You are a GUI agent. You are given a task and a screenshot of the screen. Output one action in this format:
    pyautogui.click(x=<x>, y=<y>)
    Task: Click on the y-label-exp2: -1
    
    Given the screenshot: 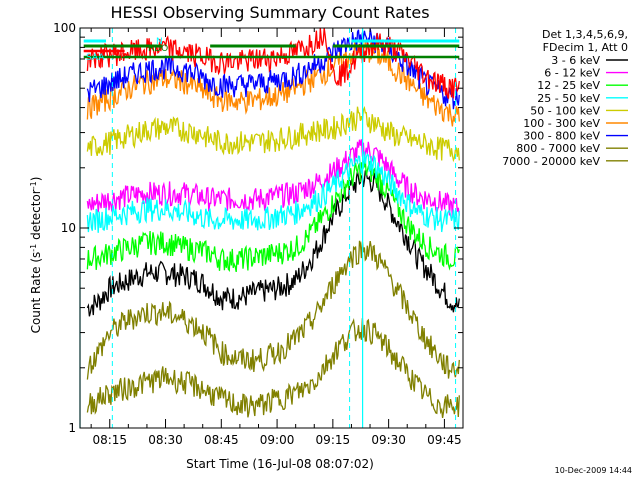 What is the action you would take?
    pyautogui.click(x=33, y=185)
    